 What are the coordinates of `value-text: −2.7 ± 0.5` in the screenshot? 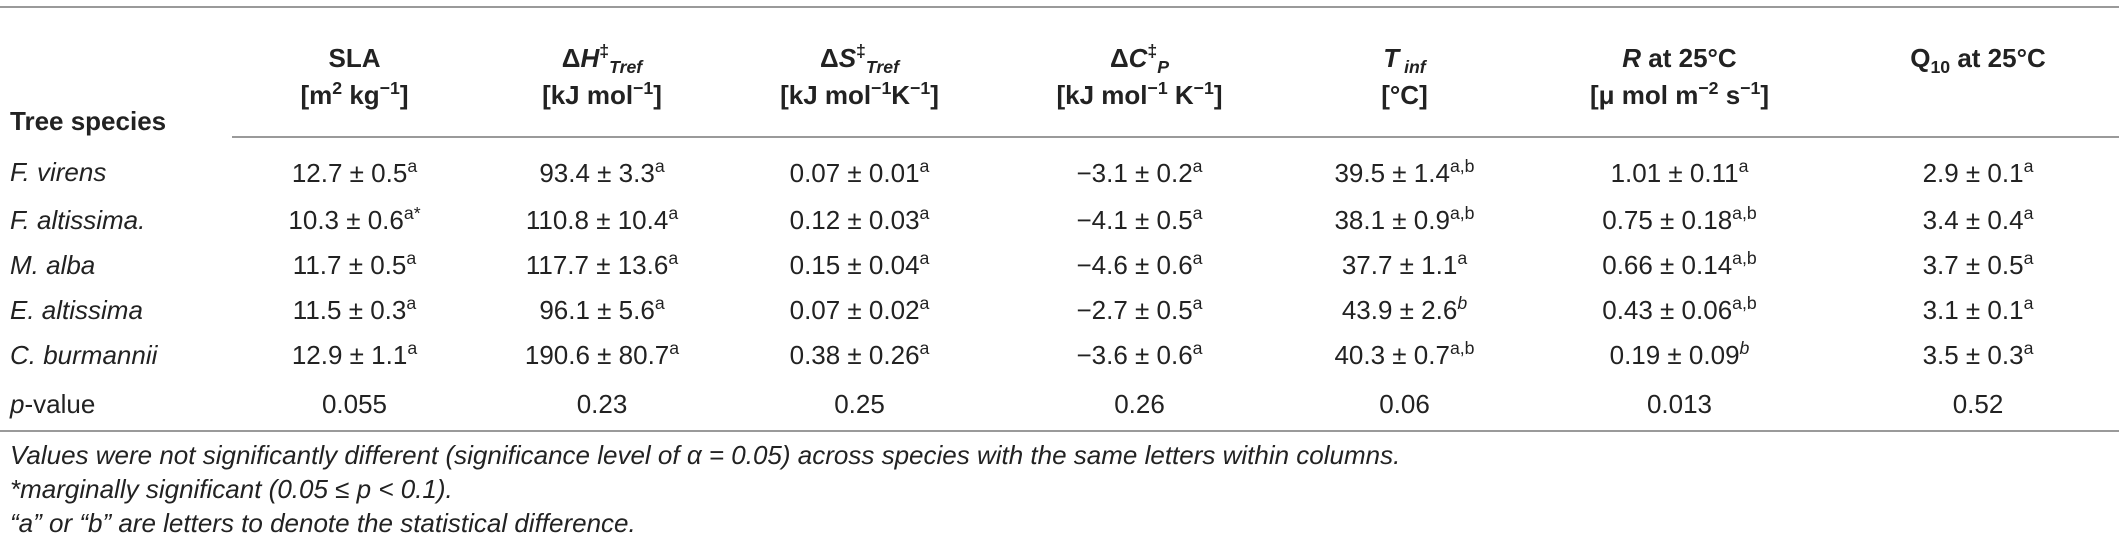 It's located at (1134, 310).